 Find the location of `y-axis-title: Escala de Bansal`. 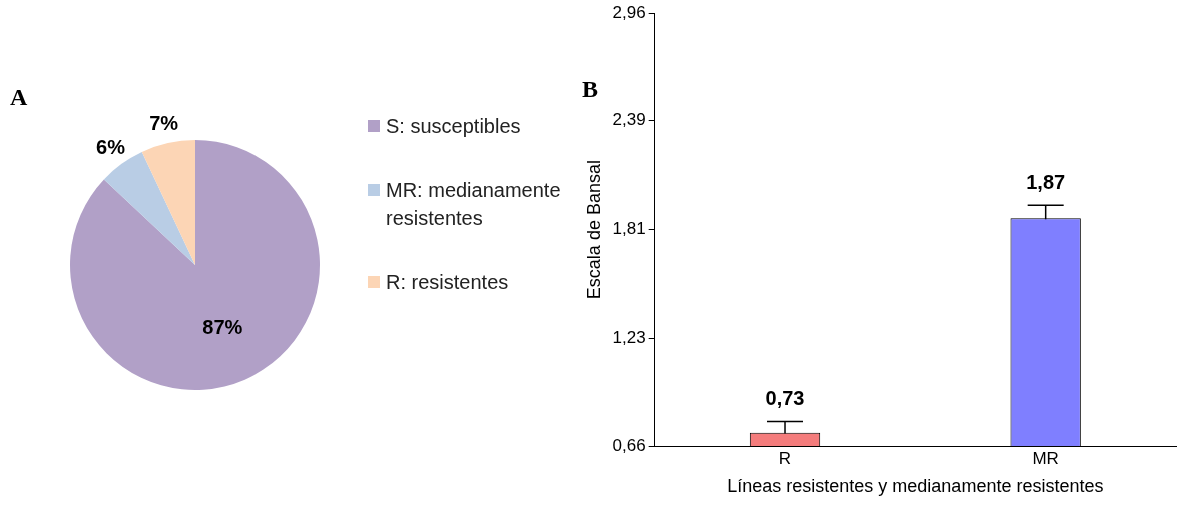

y-axis-title: Escala de Bansal is located at coordinates (593, 230).